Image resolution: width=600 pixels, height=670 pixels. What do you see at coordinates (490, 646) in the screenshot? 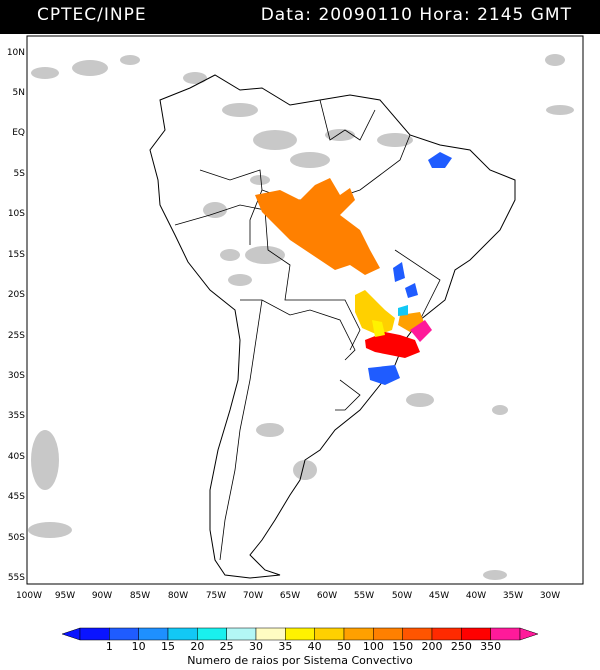
I see `legend-label: 350` at bounding box center [490, 646].